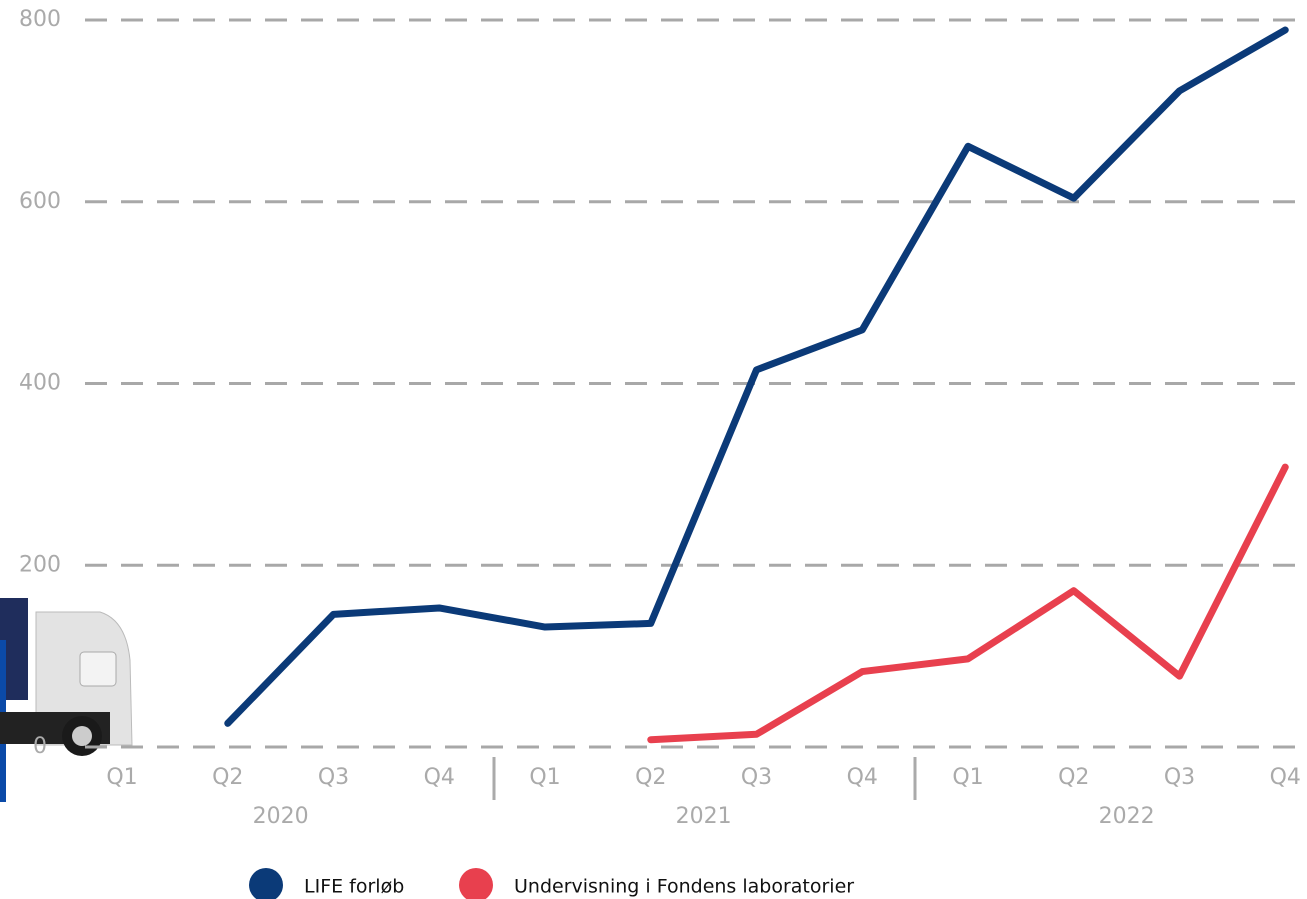 The height and width of the screenshot is (899, 1307). Describe the element at coordinates (40, 746) in the screenshot. I see `y-tick-label: 0` at that location.